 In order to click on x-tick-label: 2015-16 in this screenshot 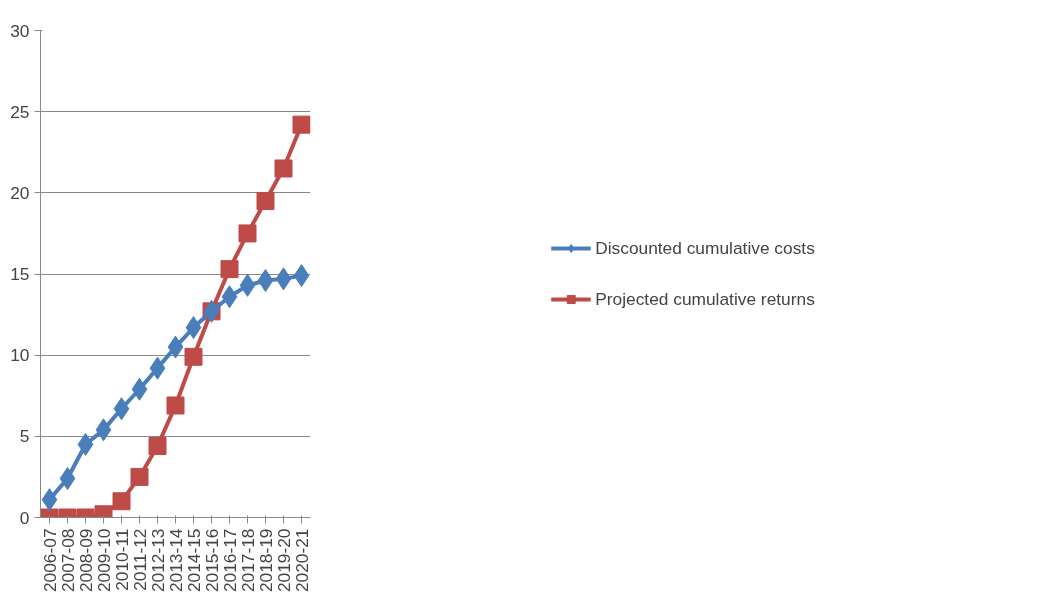, I will do `click(211, 560)`.